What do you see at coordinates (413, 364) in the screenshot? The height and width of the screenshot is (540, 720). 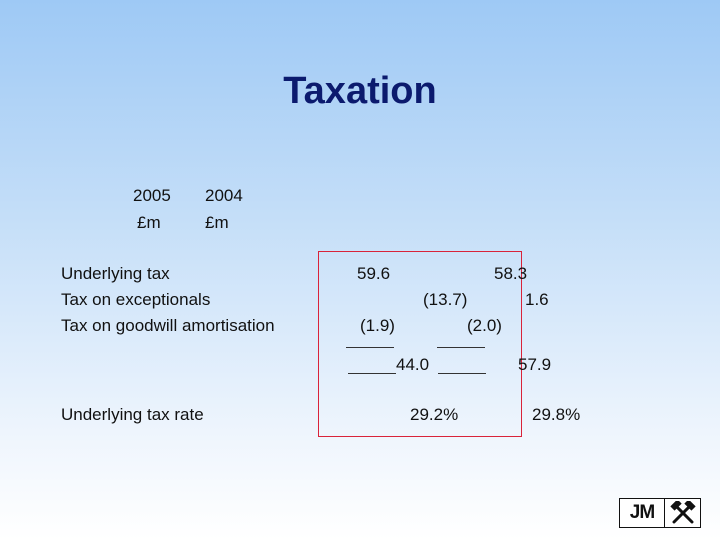 I see `value-subtotal-2005: 44.0` at bounding box center [413, 364].